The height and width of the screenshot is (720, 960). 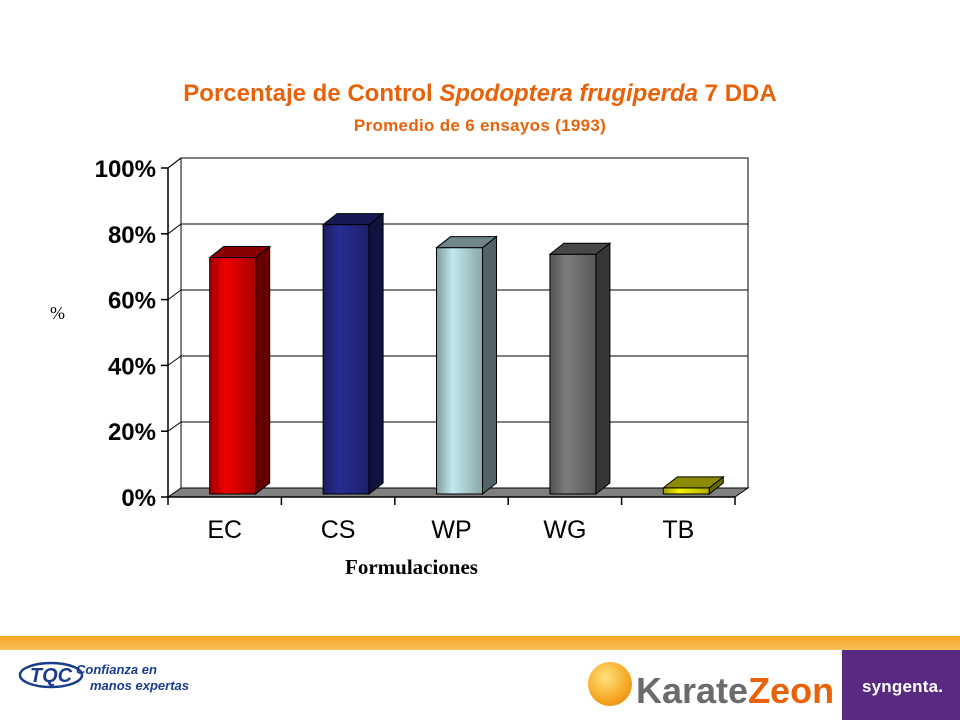 I want to click on tqc-emblem: TQC, so click(x=51, y=675).